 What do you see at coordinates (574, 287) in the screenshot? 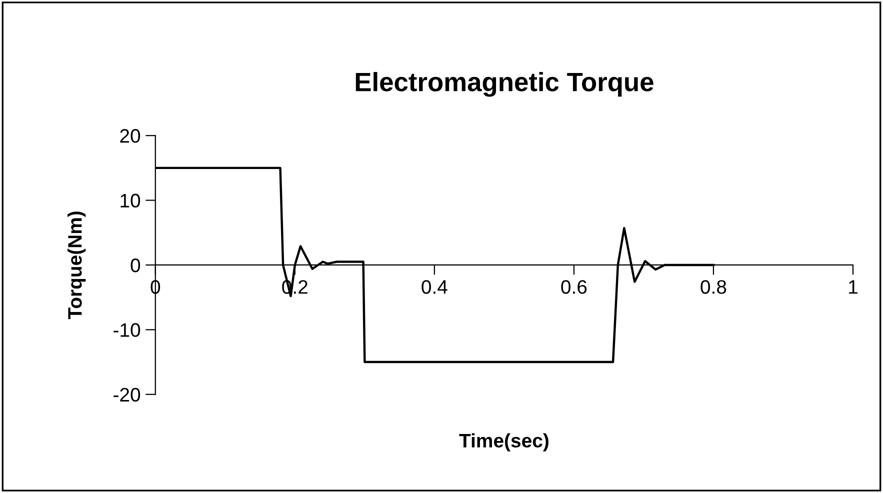
I see `x-tick-label: 0.6` at bounding box center [574, 287].